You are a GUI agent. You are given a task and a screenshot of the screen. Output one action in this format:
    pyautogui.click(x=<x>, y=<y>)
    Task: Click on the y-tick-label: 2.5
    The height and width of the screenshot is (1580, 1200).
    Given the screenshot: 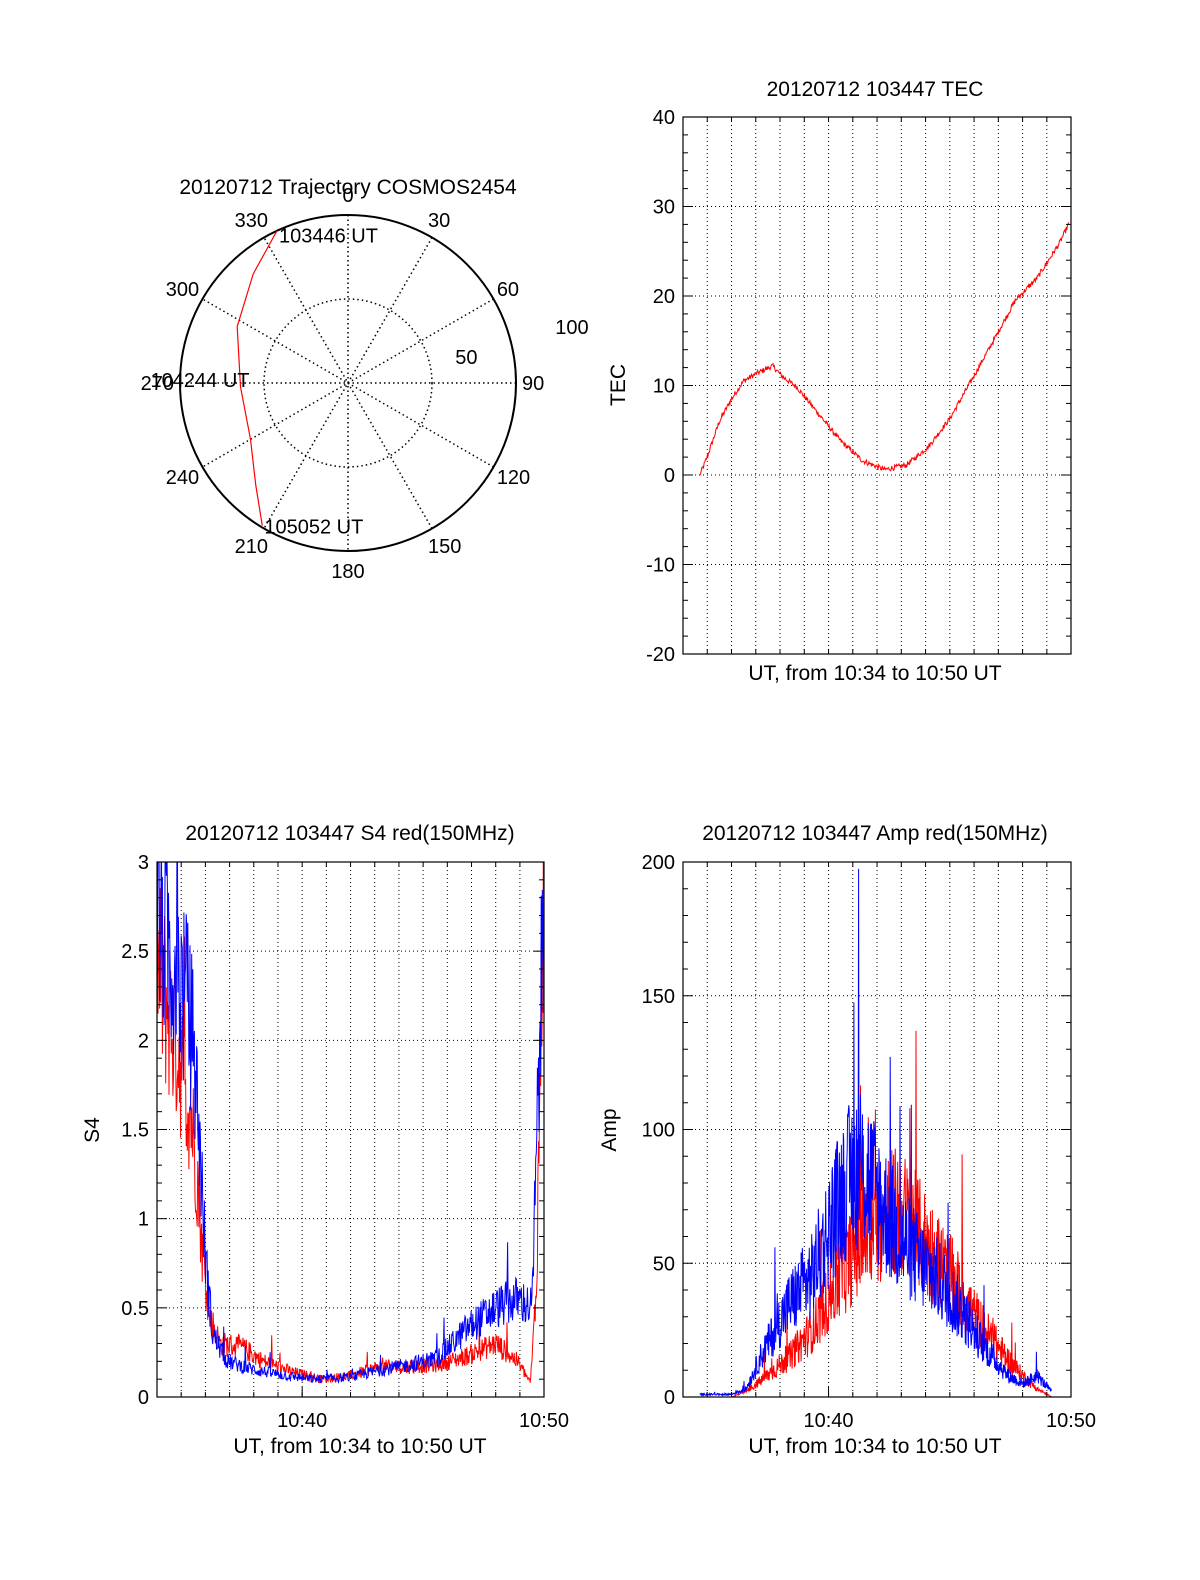 What is the action you would take?
    pyautogui.click(x=135, y=952)
    